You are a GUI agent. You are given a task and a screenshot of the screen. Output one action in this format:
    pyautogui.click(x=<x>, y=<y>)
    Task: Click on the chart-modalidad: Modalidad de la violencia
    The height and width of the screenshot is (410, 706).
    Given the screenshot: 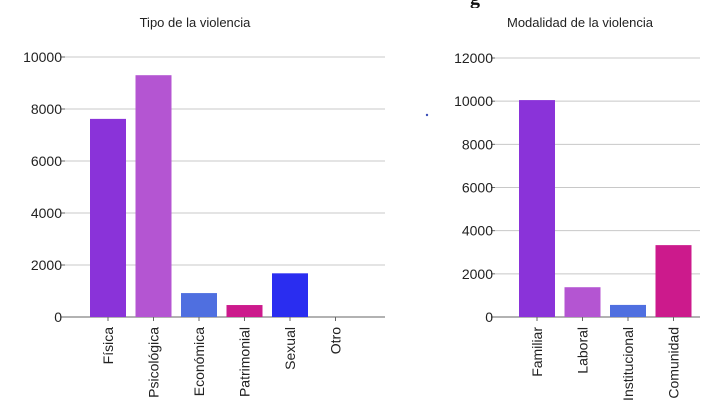 What is the action you would take?
    pyautogui.click(x=580, y=22)
    